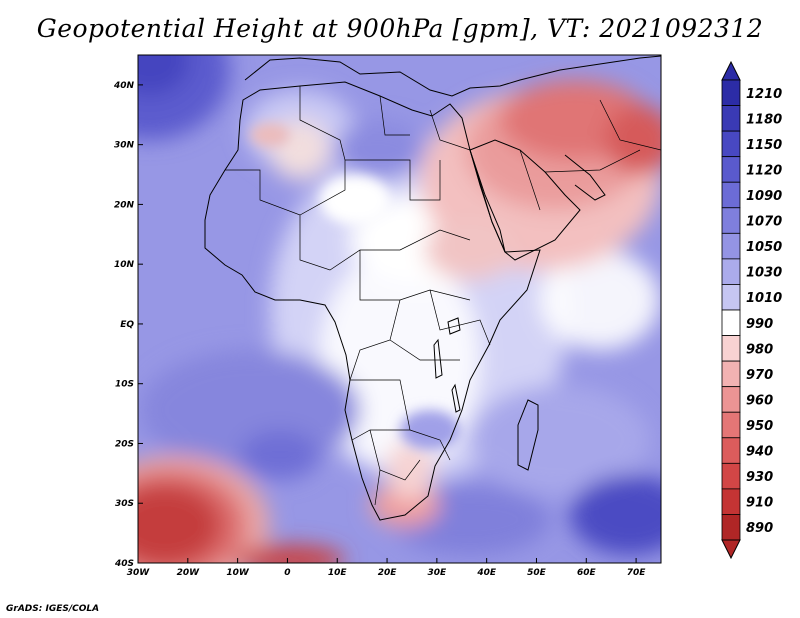  Describe the element at coordinates (731, 70) in the screenshot. I see `colorbar-top-arrow` at that location.